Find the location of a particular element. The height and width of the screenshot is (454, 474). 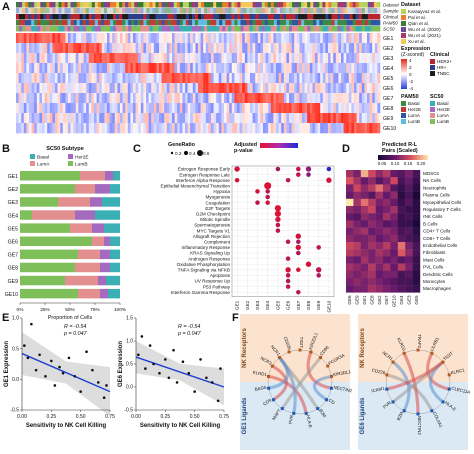

legend-swatch is located at coordinates (432, 61).